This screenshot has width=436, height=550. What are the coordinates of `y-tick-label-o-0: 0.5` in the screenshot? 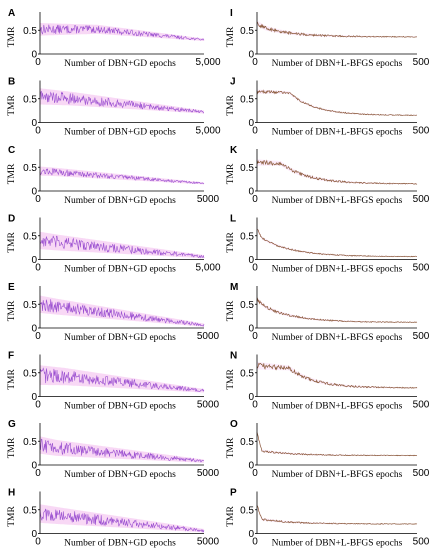 It's located at (247, 442).